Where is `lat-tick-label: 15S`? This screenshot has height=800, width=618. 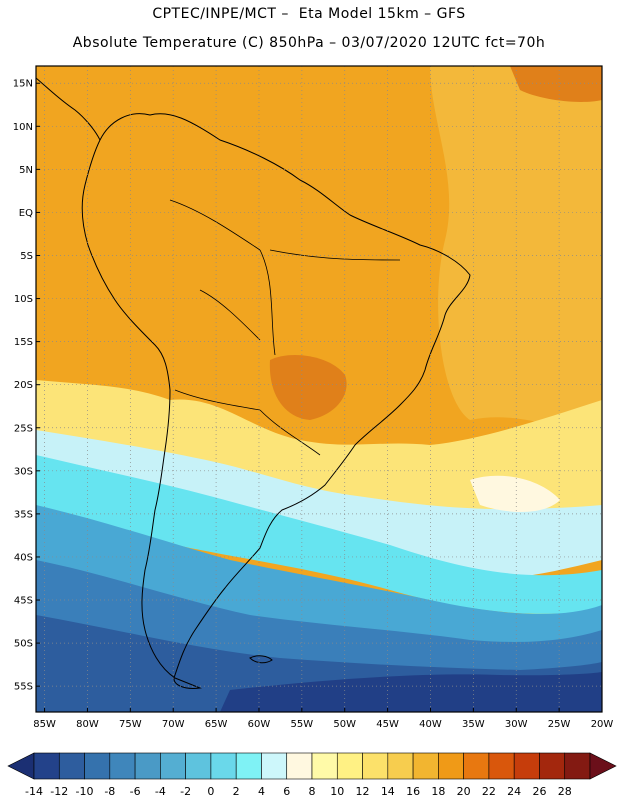
lat-tick-label: 15S is located at coordinates (23, 342).